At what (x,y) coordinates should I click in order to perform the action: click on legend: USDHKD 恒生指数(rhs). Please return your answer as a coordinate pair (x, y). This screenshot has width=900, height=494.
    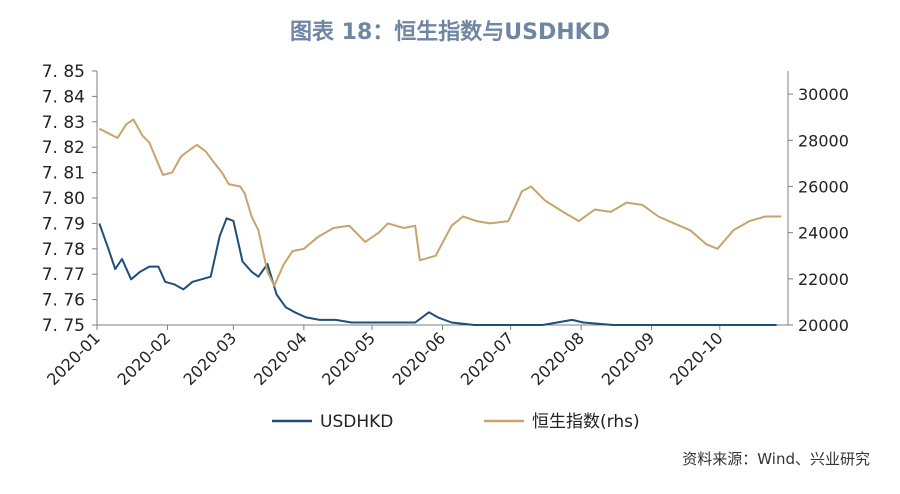
    Looking at the image, I should click on (456, 422).